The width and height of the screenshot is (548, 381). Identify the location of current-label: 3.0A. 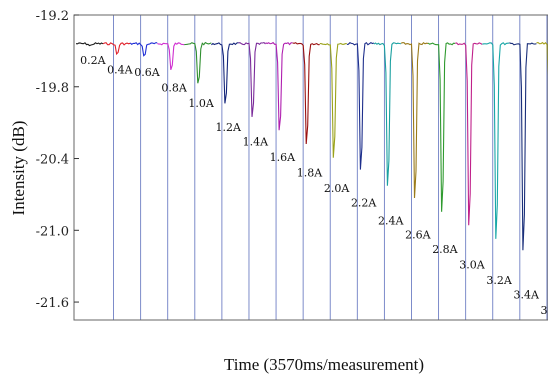
(472, 265).